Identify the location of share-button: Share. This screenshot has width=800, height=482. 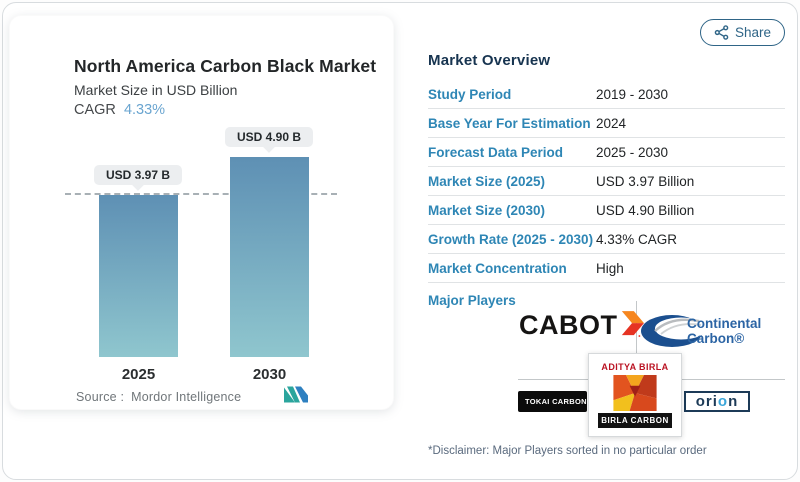
(743, 32).